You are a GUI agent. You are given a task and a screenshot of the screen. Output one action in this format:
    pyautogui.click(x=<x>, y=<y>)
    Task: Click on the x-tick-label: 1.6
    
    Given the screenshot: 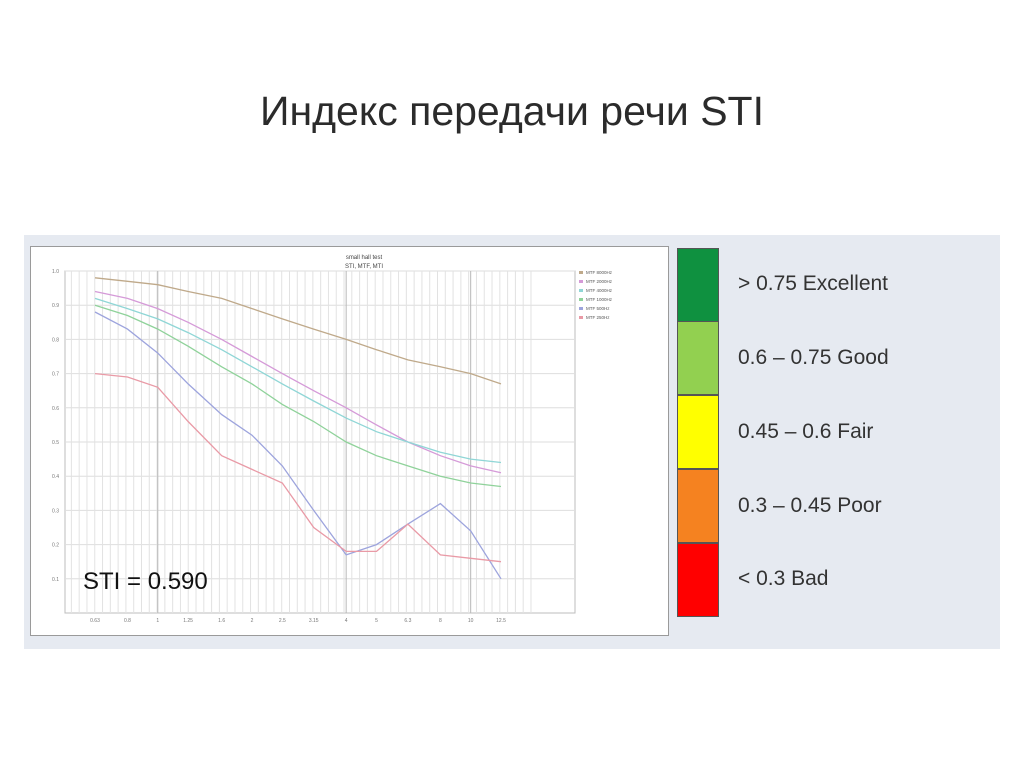 What is the action you would take?
    pyautogui.click(x=221, y=621)
    